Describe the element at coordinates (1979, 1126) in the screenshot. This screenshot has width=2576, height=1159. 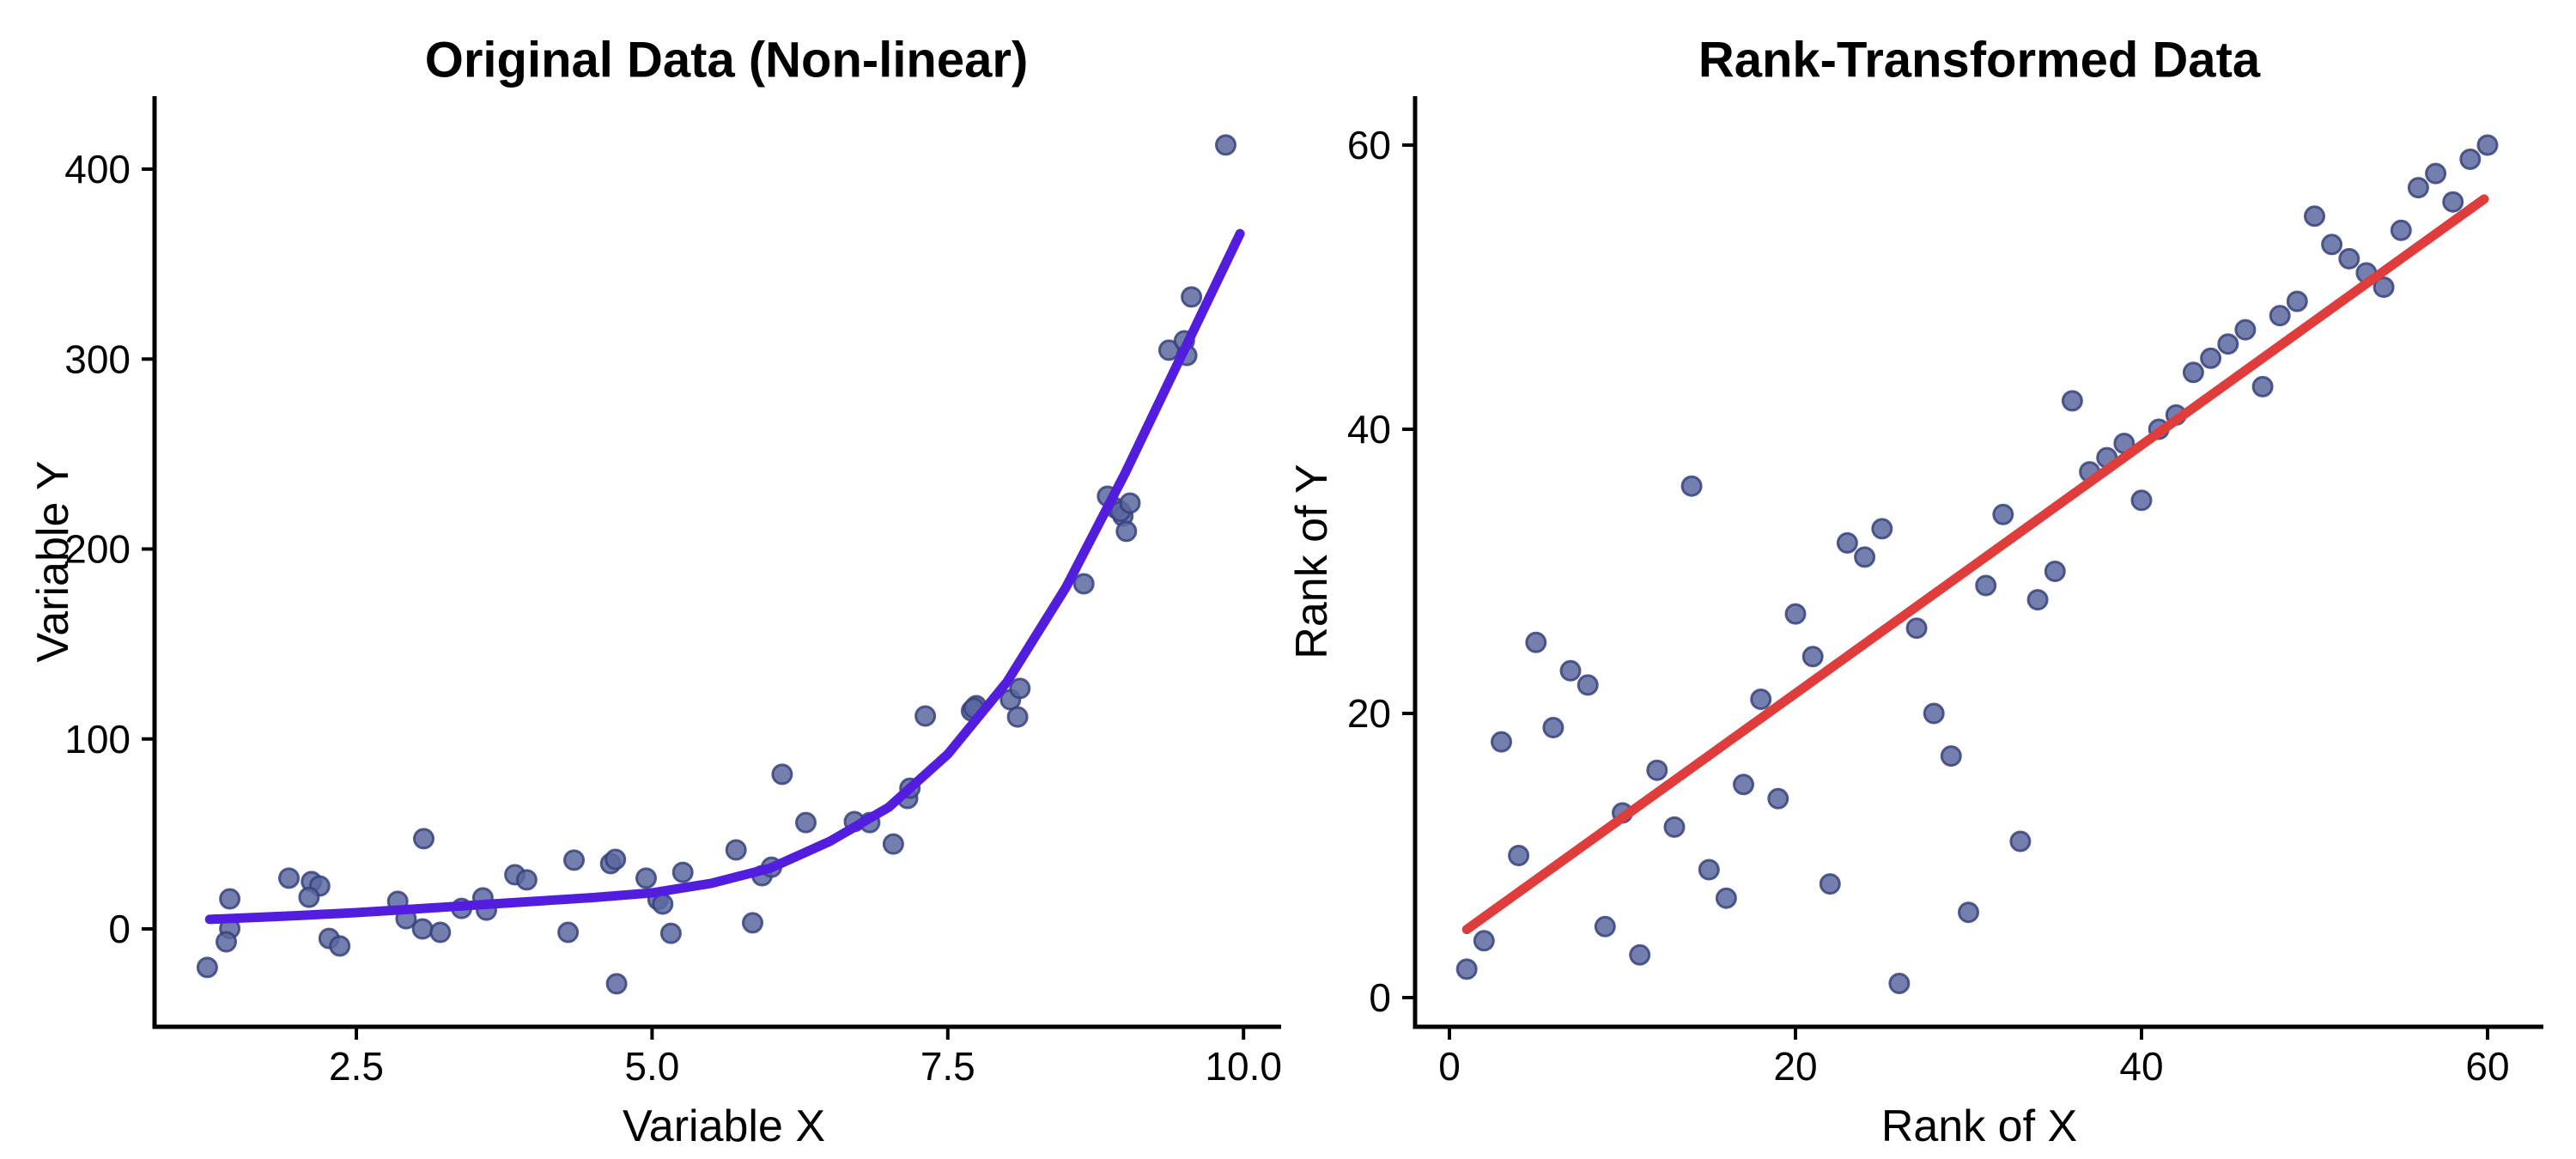
I see `right-x-axis-label: Rank of X` at that location.